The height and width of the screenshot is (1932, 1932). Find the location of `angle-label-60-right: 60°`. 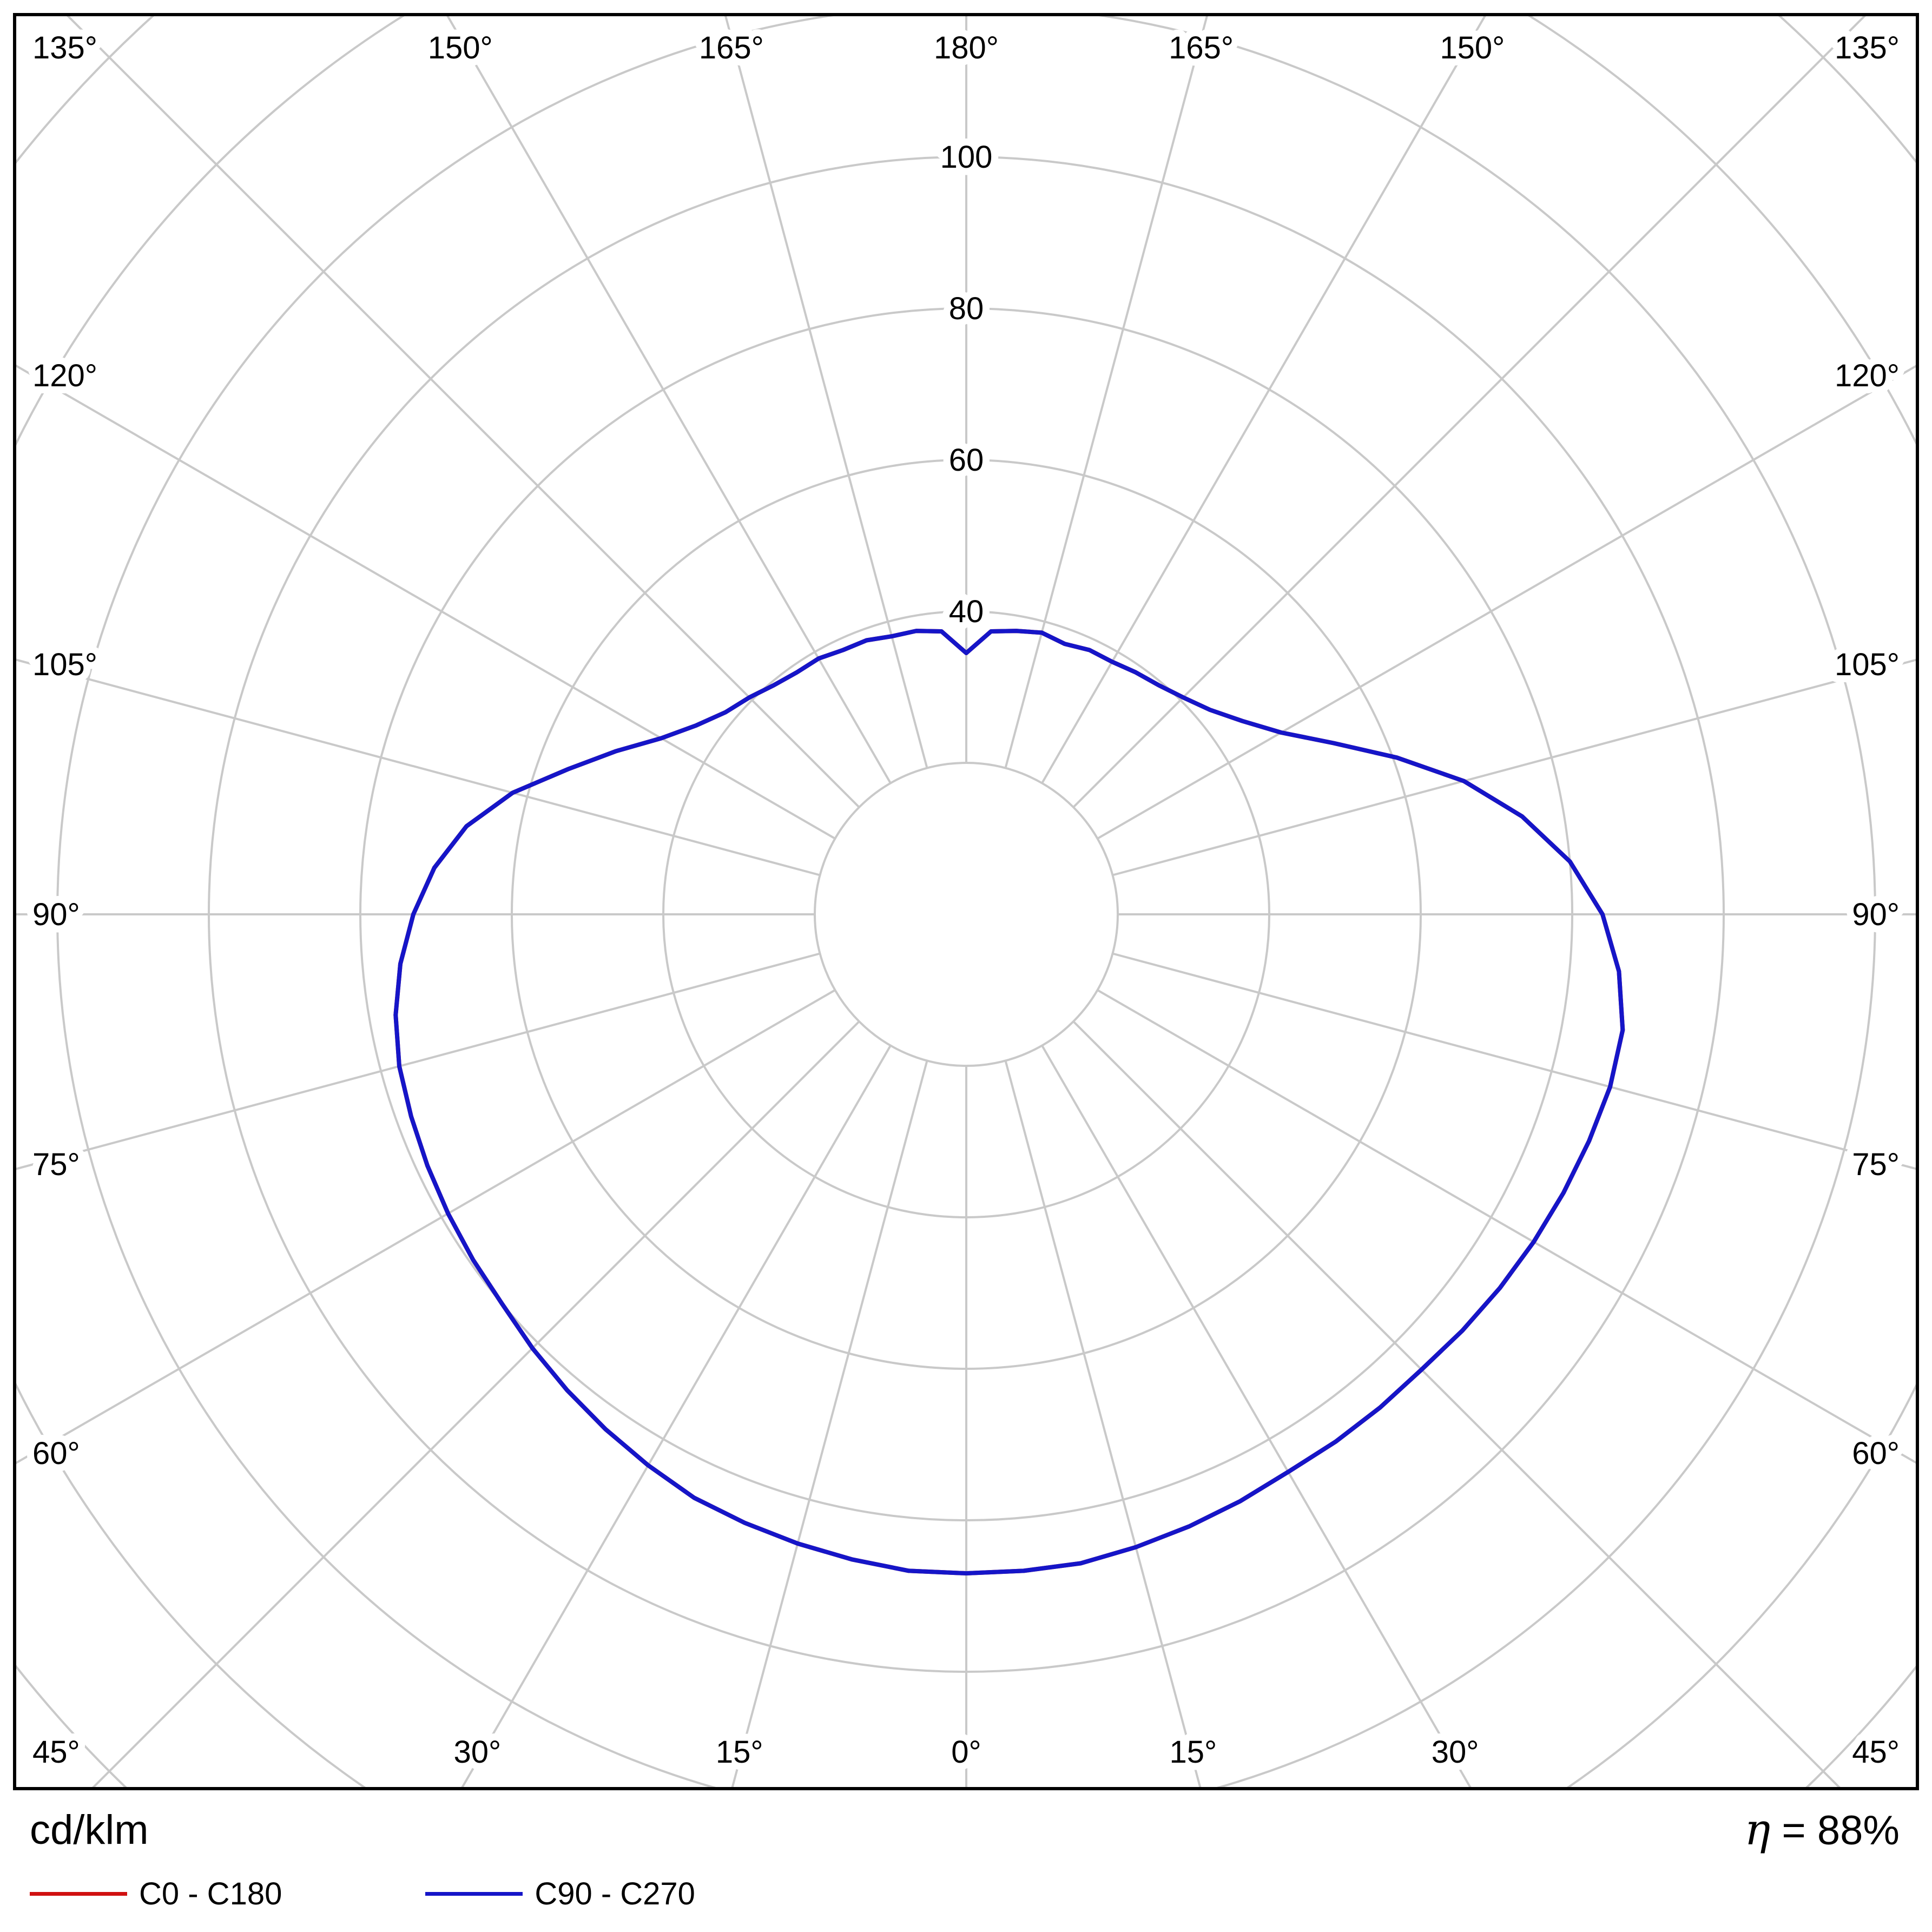

angle-label-60-right: 60° is located at coordinates (1876, 1453).